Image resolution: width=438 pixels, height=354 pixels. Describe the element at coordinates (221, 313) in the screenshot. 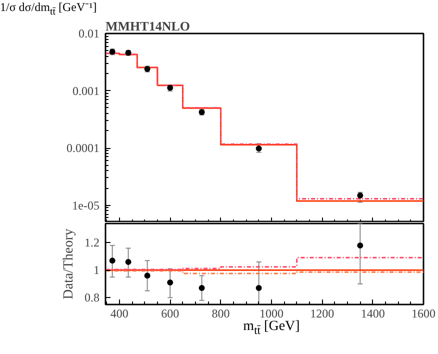

I see `x-tick-label: 800` at that location.